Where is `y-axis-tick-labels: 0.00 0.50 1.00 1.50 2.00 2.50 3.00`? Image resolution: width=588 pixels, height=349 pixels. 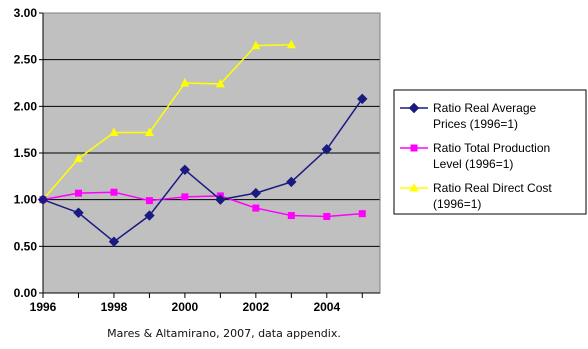 y-axis-tick-labels: 0.00 0.50 1.00 1.50 2.00 2.50 3.00 is located at coordinates (26, 153).